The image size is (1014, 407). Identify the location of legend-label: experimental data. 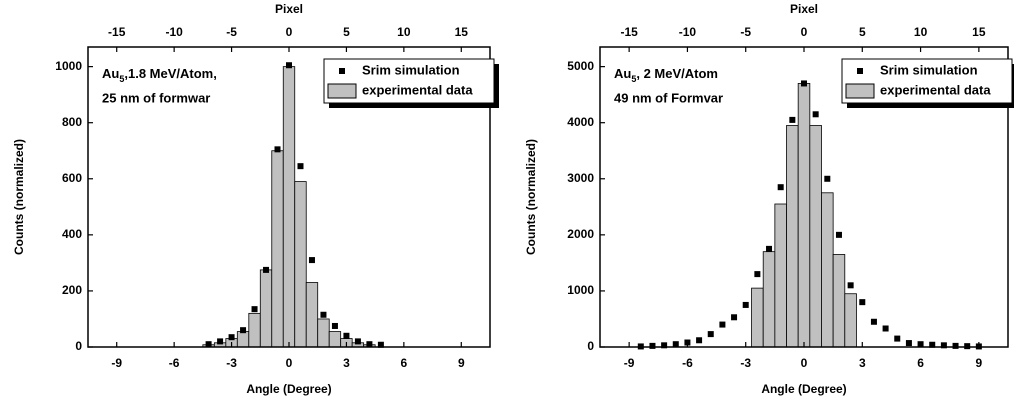
(417, 89).